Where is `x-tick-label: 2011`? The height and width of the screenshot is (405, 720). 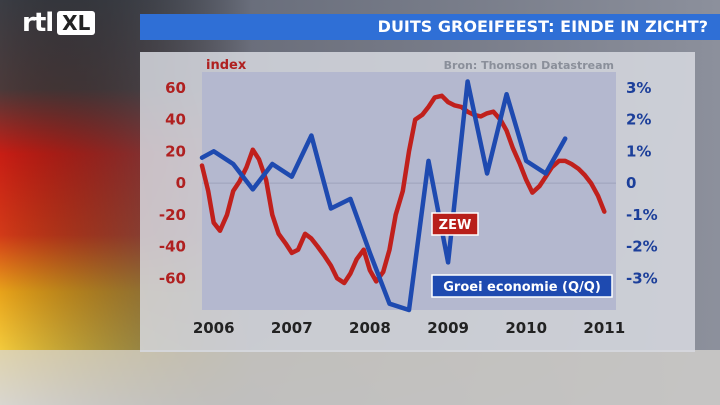
x-tick-label: 2011 is located at coordinates (604, 328).